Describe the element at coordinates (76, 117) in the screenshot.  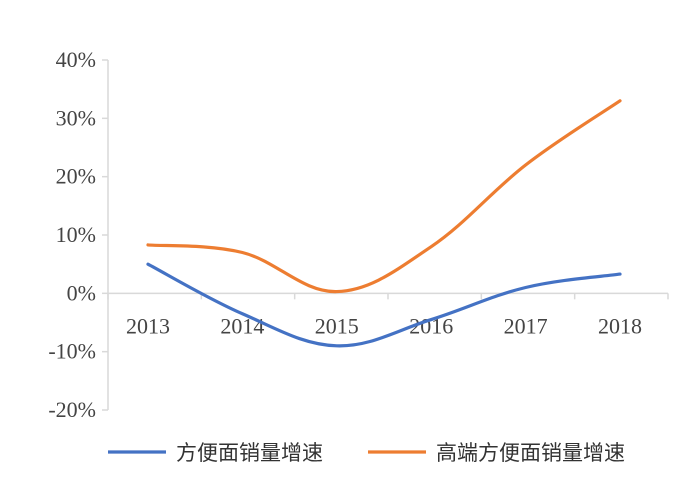
I see `y-tick-label: 30%` at that location.